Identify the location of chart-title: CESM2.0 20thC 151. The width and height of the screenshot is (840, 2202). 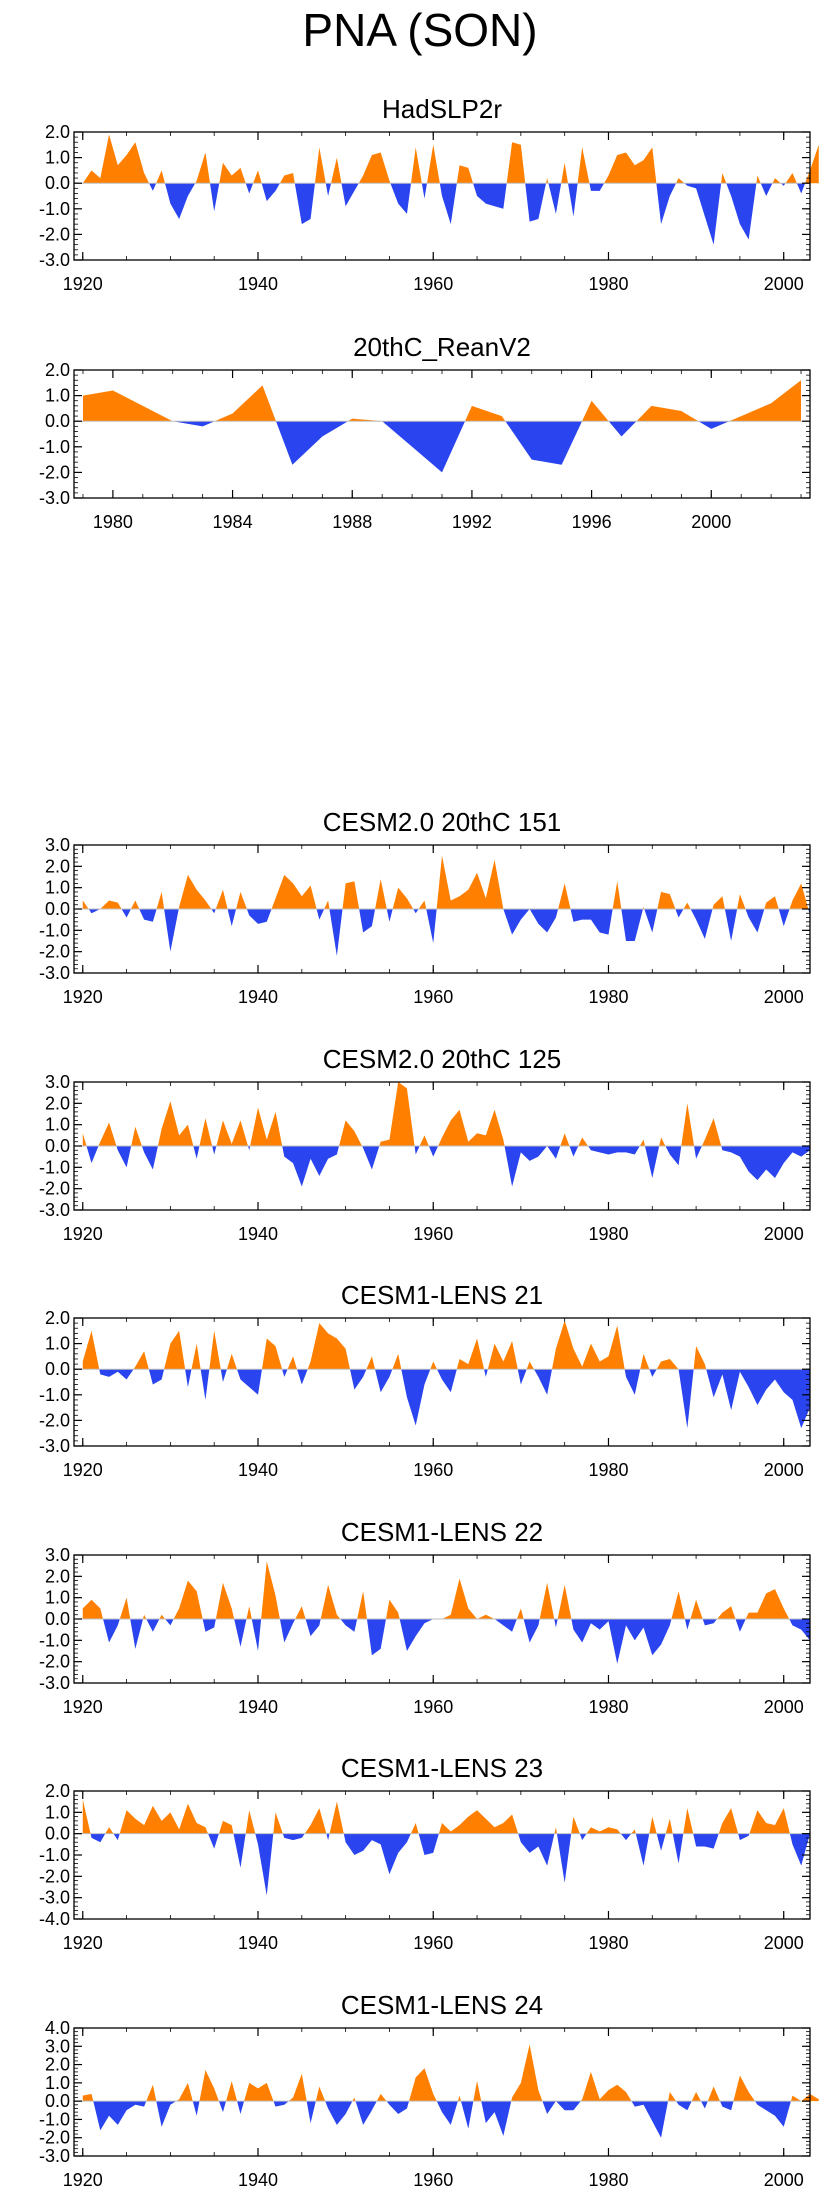
(442, 822).